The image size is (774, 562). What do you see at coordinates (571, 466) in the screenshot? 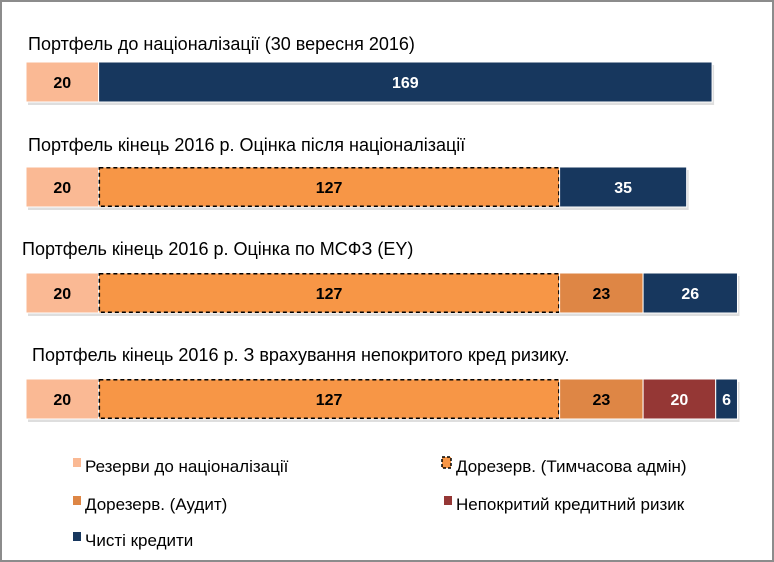
I see `legend-label: Дорезерв. (Тимчасова адмін)` at bounding box center [571, 466].